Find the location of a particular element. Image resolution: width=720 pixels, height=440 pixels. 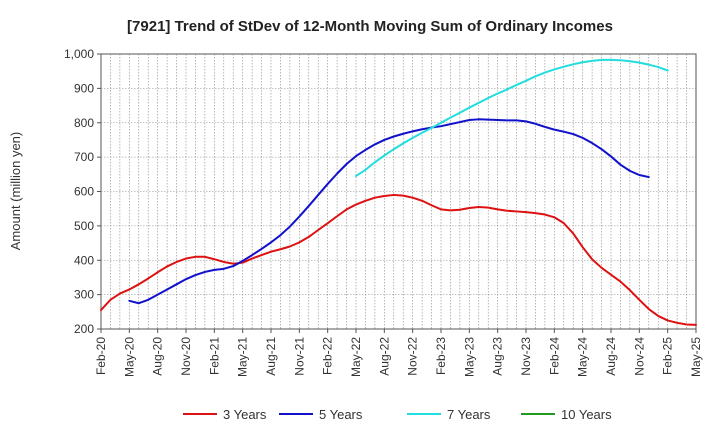

legend: 3 Years 5 Years 7 Years 10 Years is located at coordinates (397, 414).